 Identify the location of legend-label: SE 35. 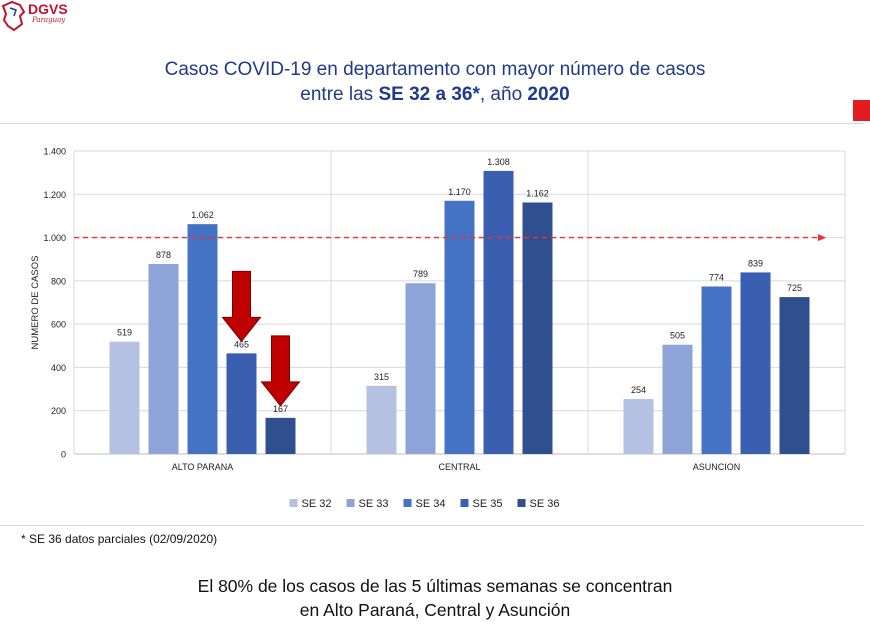
(488, 504).